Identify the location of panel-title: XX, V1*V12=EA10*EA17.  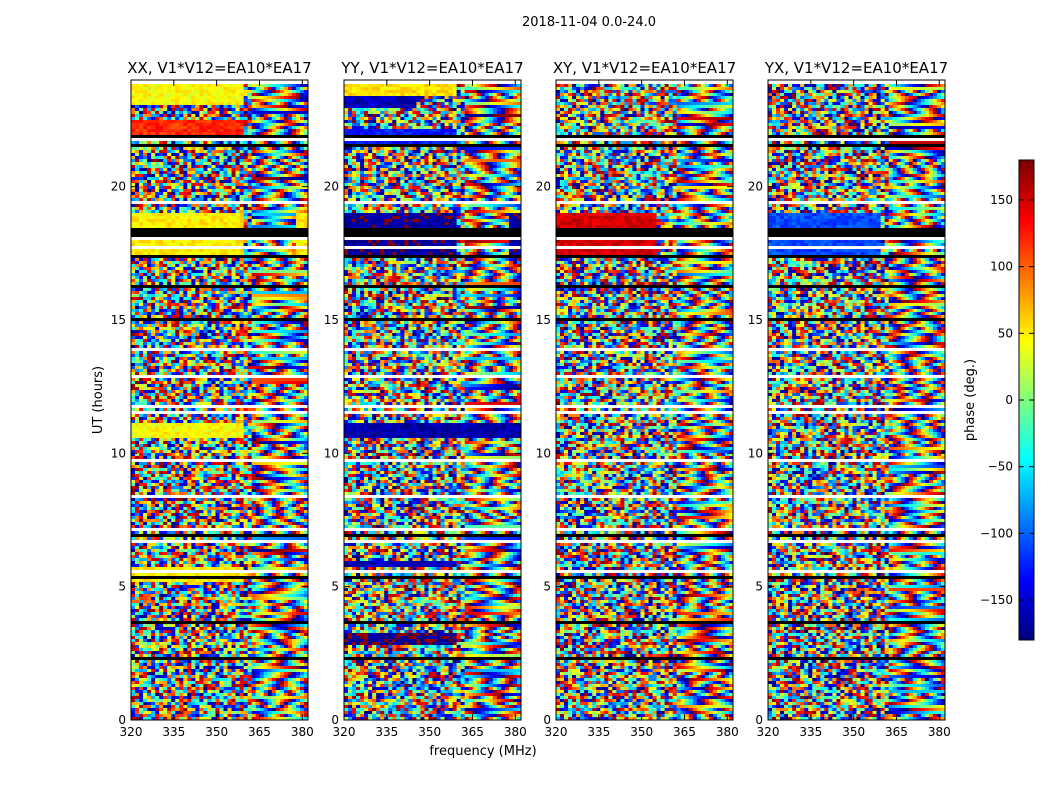
(219, 68).